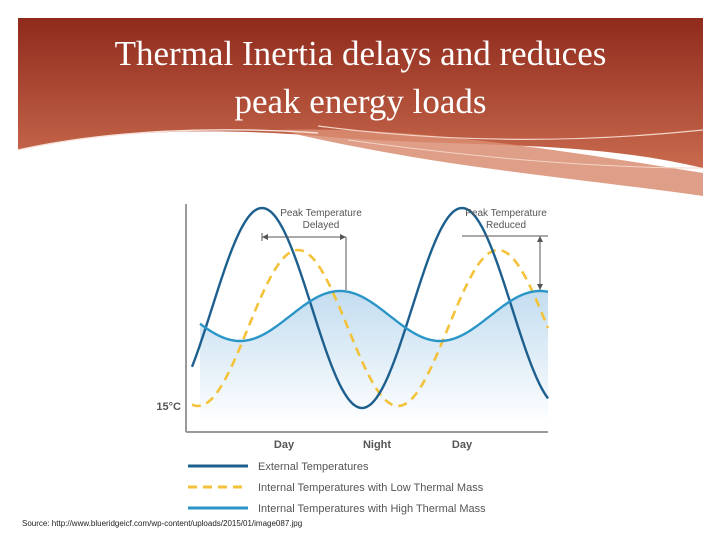  I want to click on title-line-2: peak energy loads, so click(360, 101).